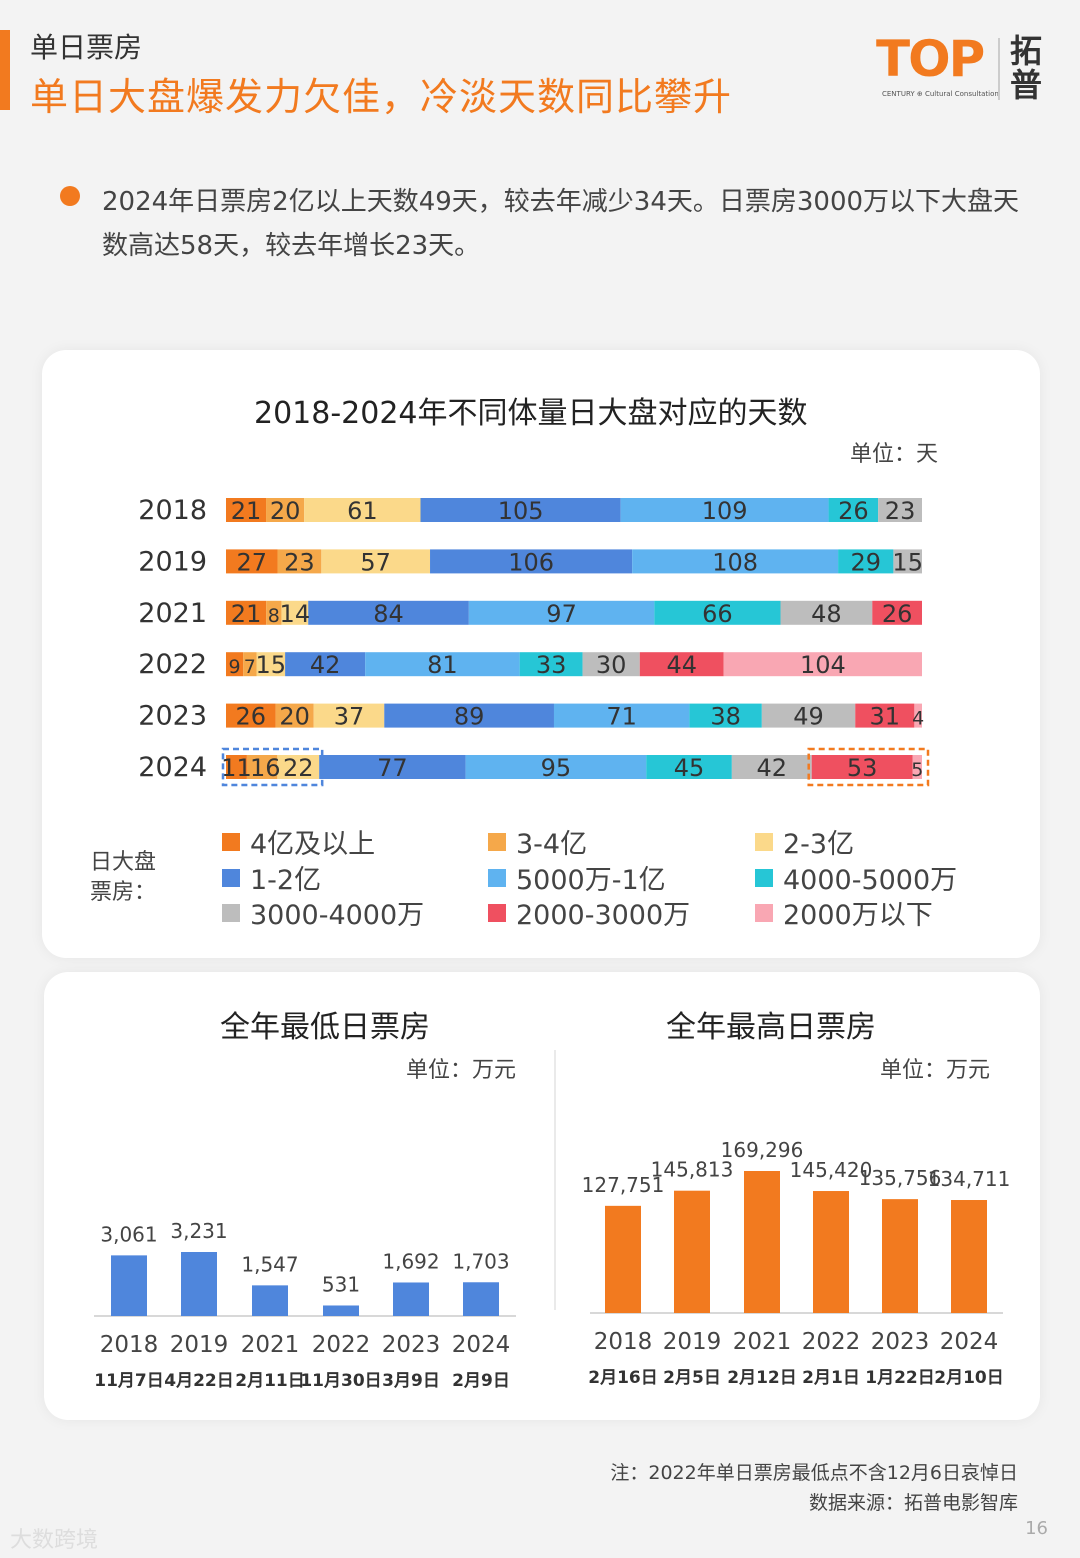  What do you see at coordinates (461, 1070) in the screenshot?
I see `low-chart-unit: 单位：万元` at bounding box center [461, 1070].